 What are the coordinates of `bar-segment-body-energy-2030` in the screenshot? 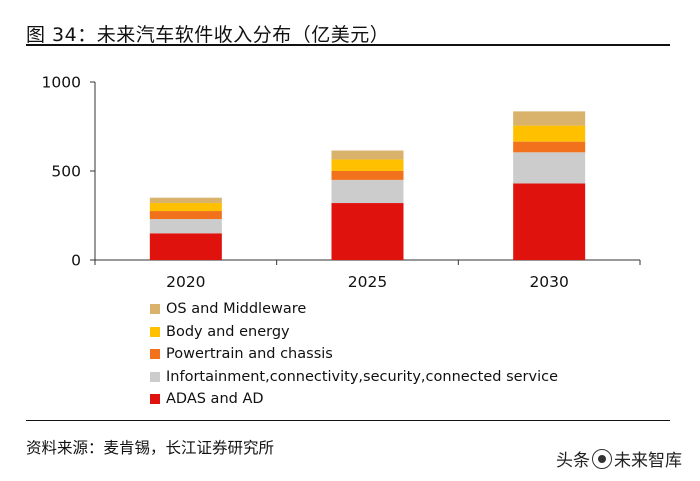 It's located at (549, 133).